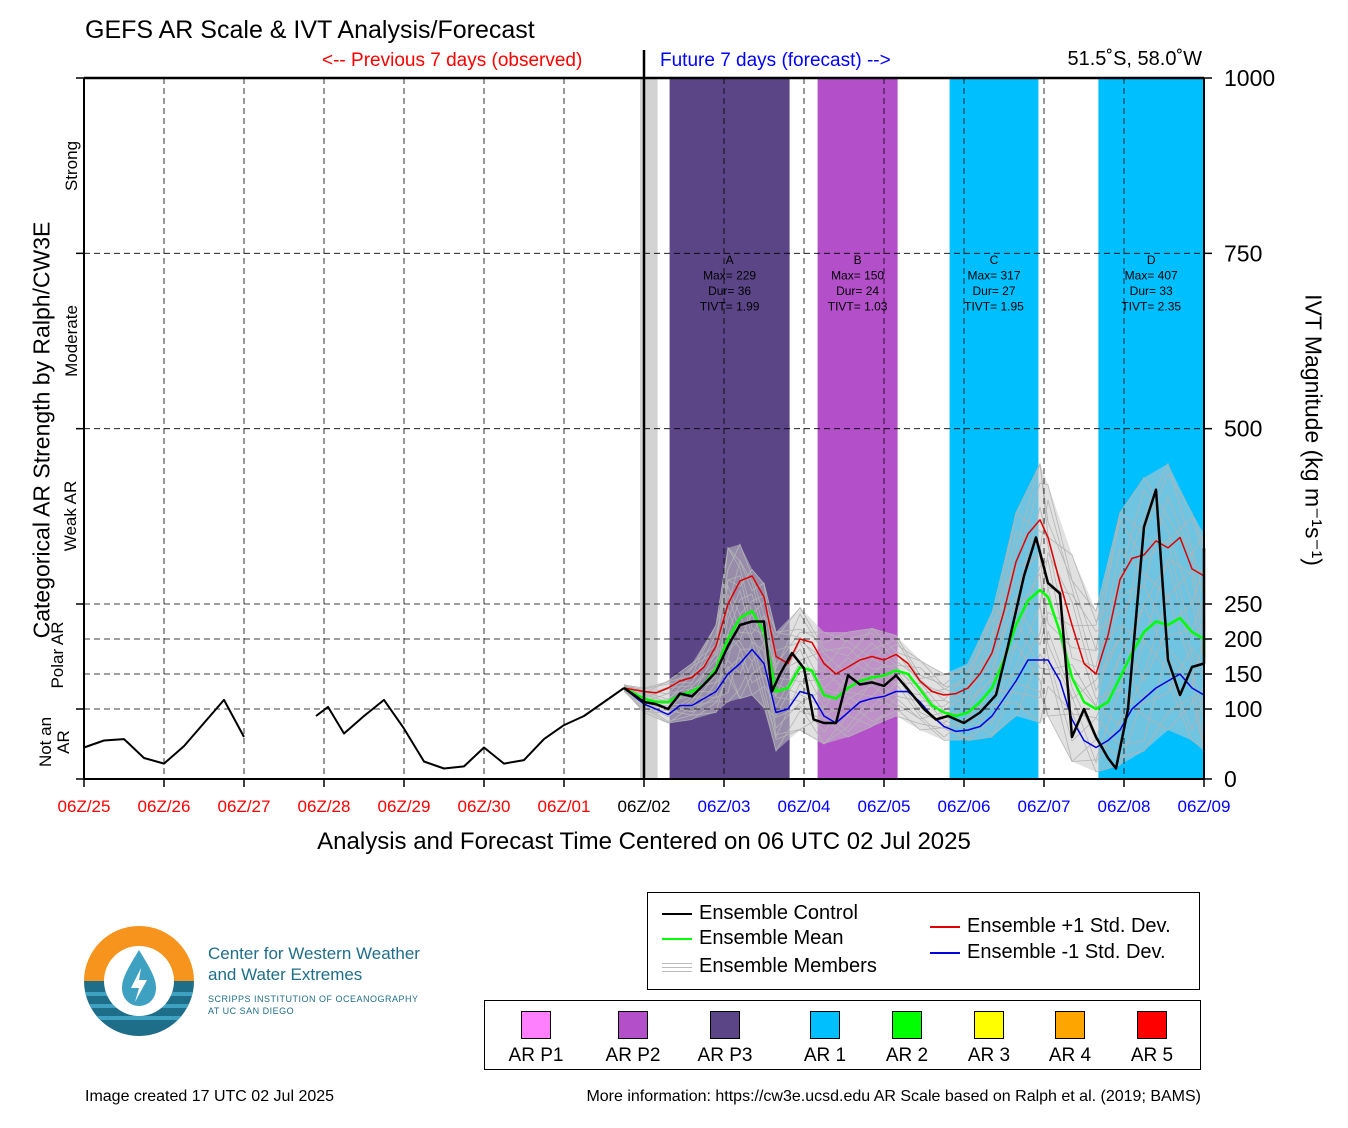 Image resolution: width=1348 pixels, height=1128 pixels. I want to click on ar-event-label: Max= 150, so click(857, 276).